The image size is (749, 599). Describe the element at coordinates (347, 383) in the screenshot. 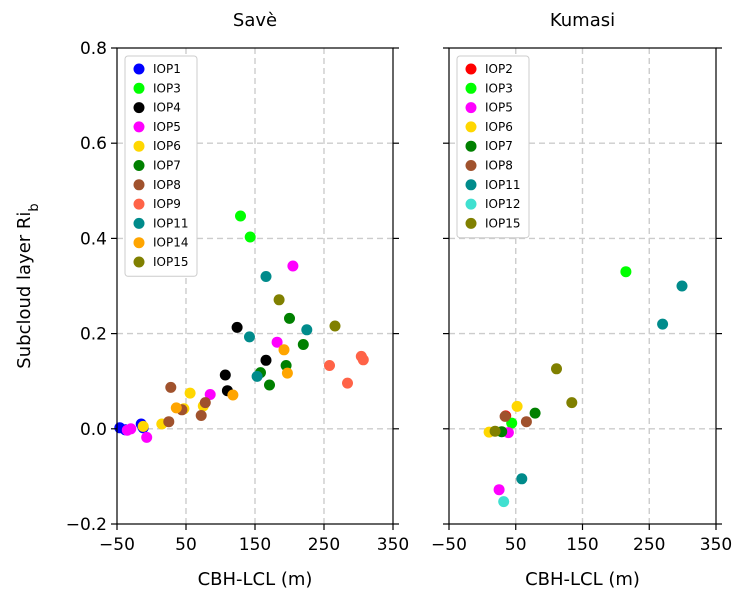

I see `data-point-iop9` at that location.